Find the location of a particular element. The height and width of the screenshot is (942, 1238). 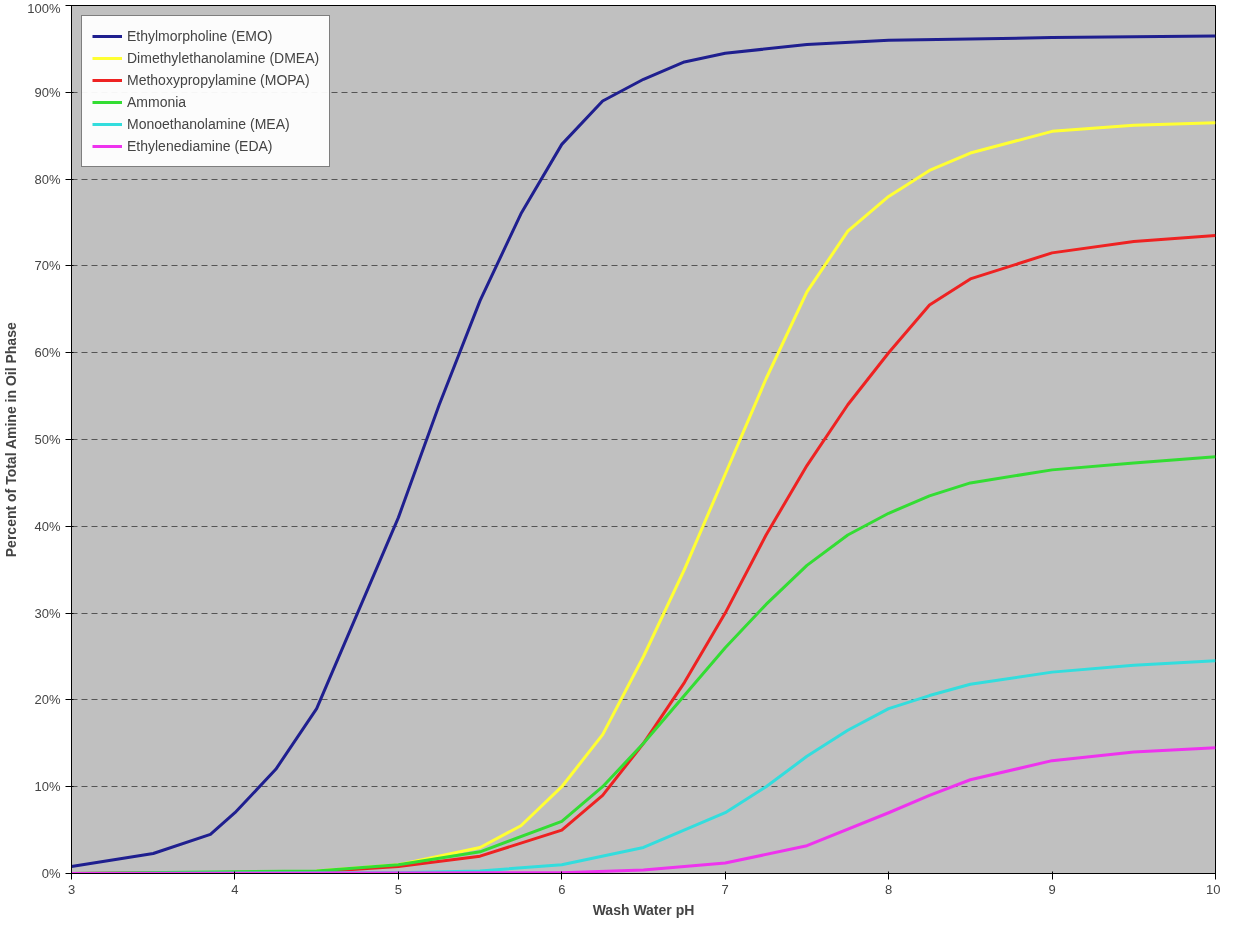

y-tick-label: 100% is located at coordinates (44, 8).